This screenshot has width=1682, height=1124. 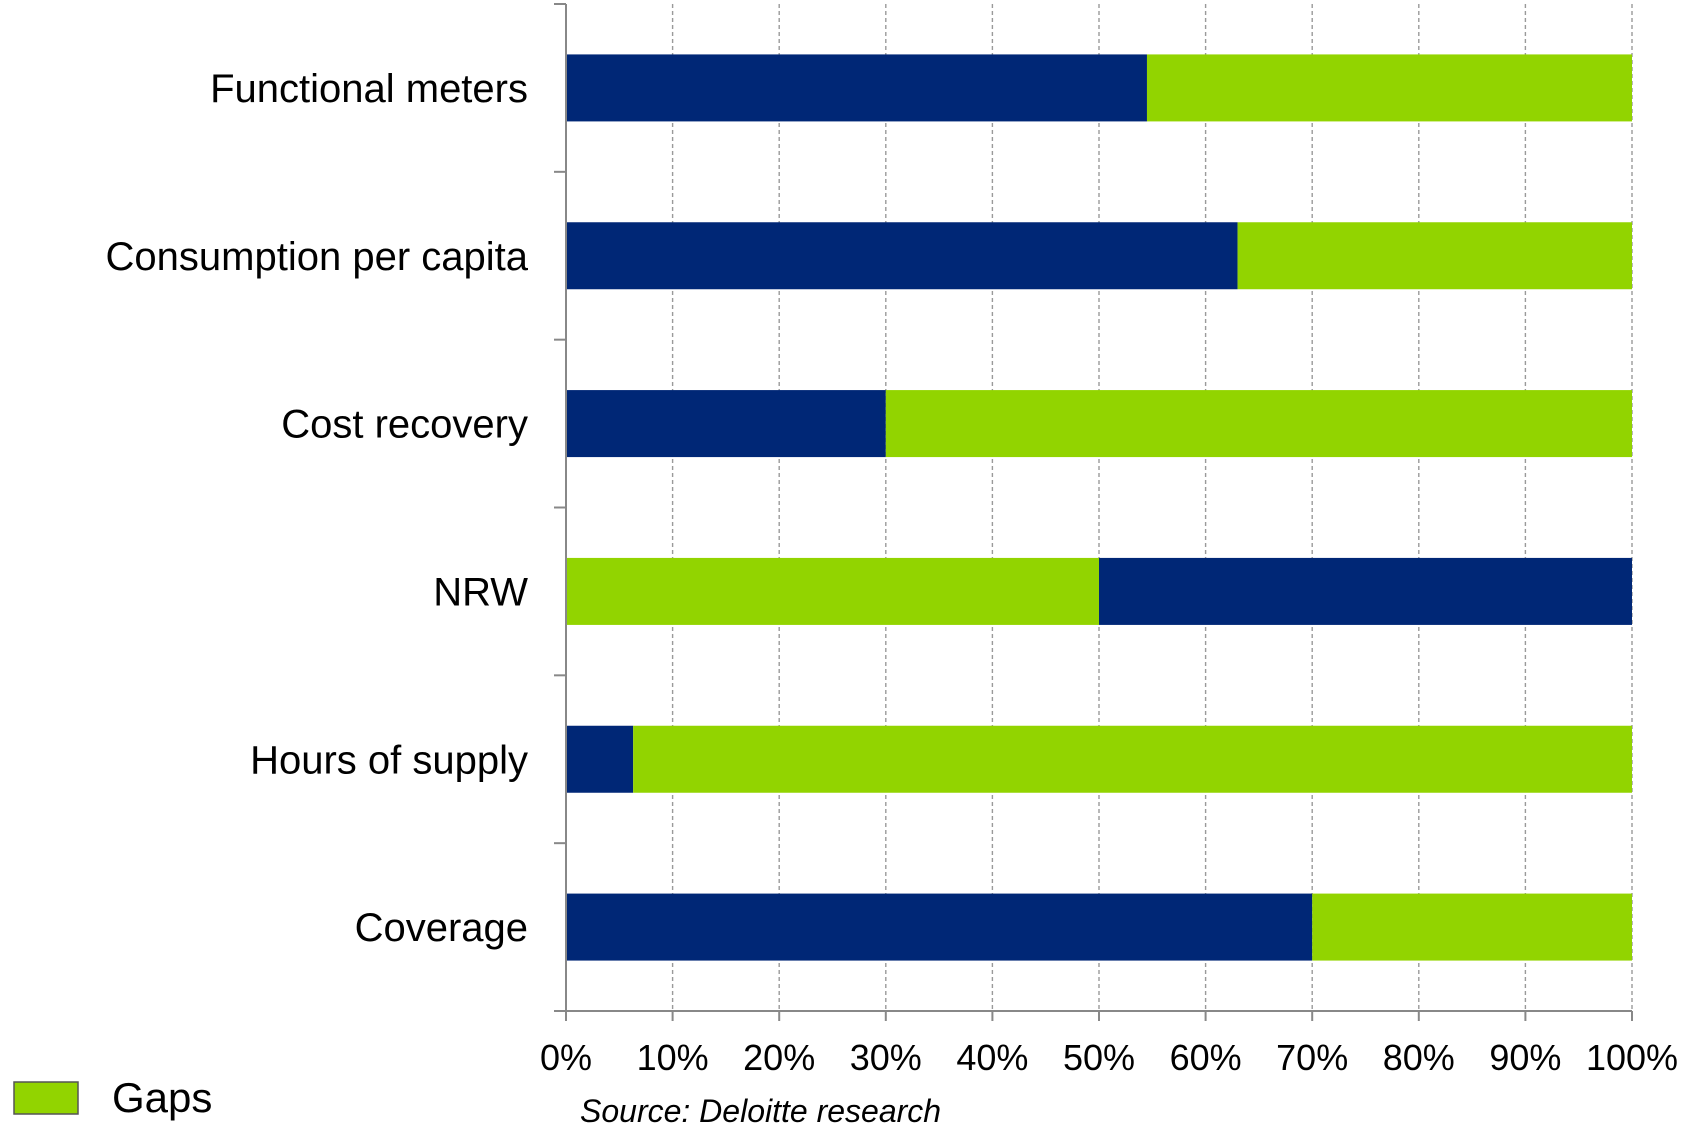 I want to click on bar-segment-nrw-tail, so click(x=1365, y=591).